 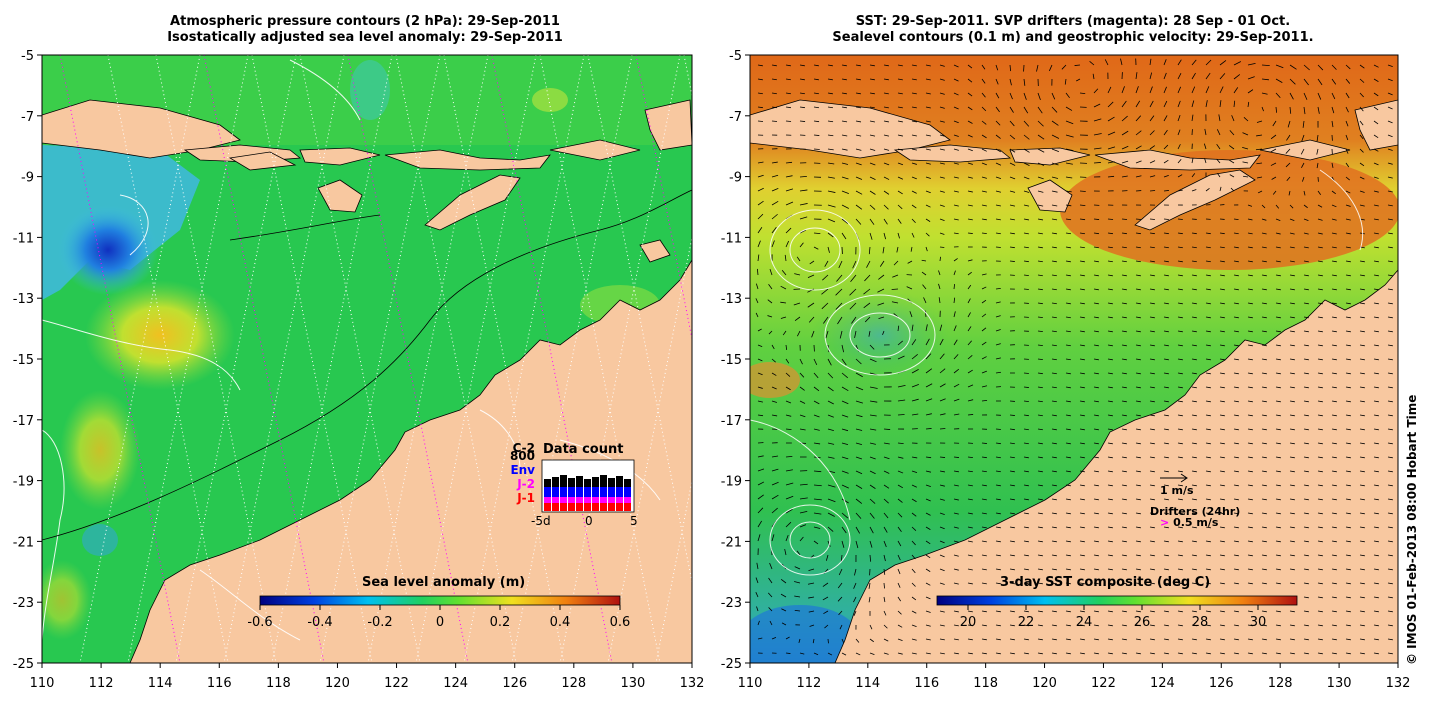 I want to click on right-cool-south, so click(x=805, y=634).